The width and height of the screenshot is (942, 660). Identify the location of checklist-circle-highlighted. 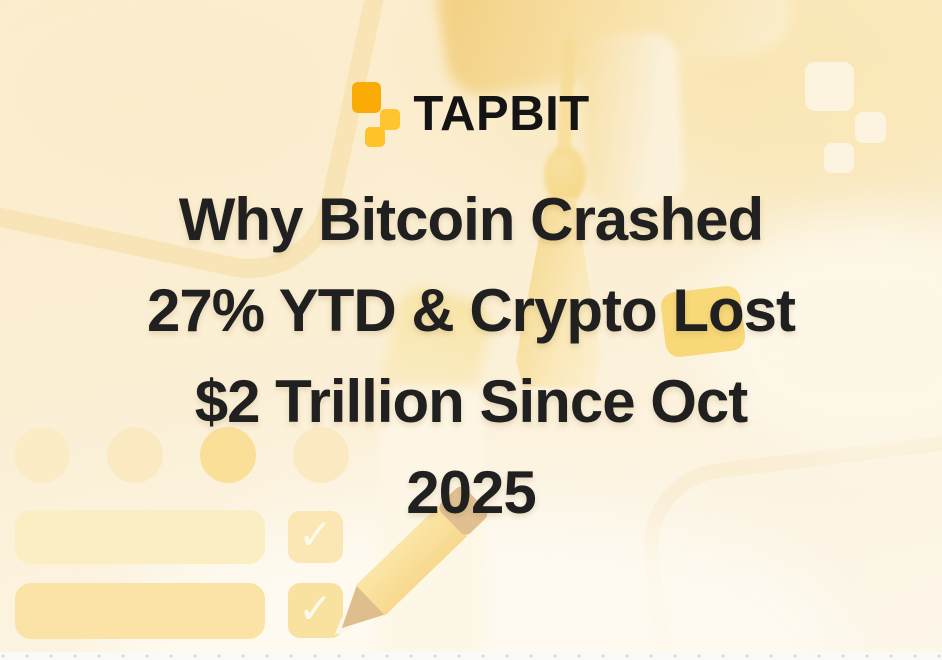
(228, 455).